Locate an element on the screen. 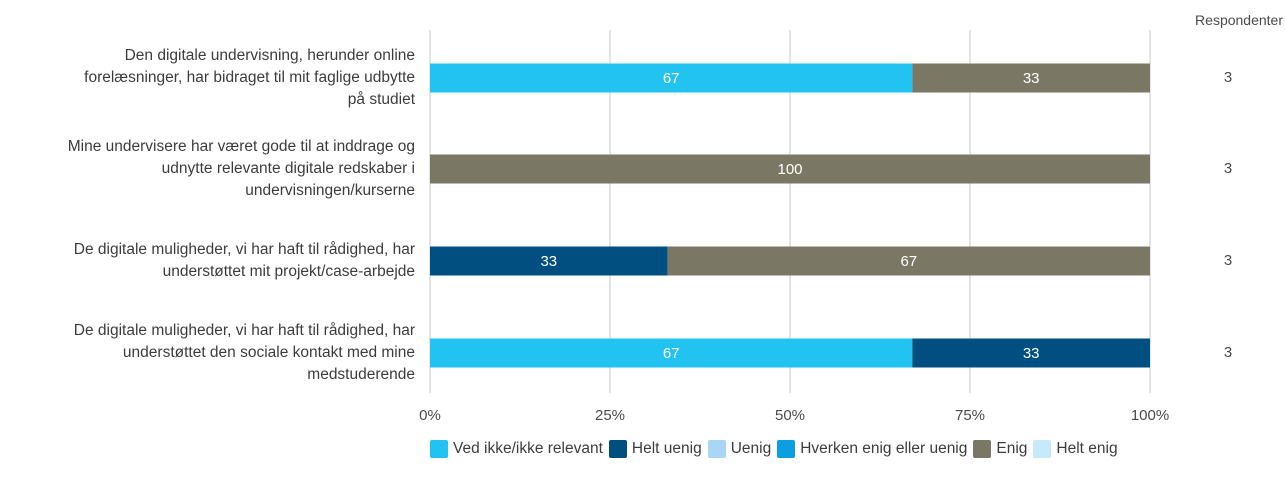 The image size is (1285, 492). category-label-line: undervisningen/kurserne is located at coordinates (330, 190).